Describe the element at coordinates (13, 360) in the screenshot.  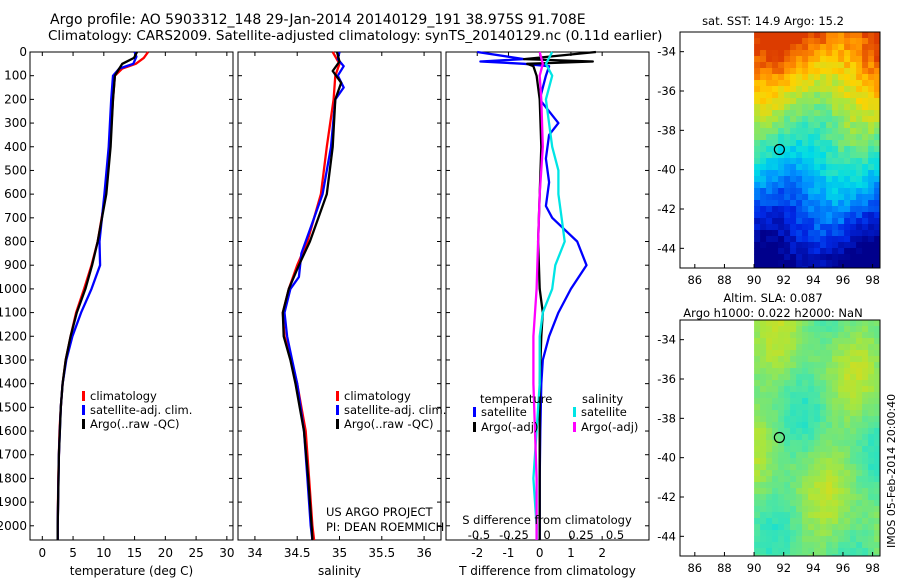
I see `depth-tick-label: 1300` at that location.